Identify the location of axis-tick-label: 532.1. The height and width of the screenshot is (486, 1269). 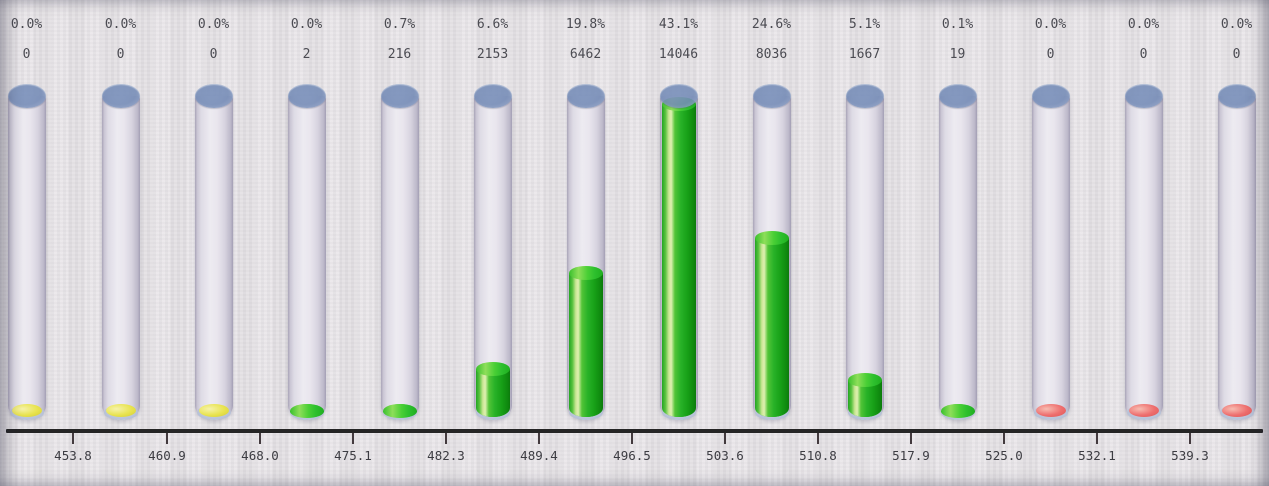
(1097, 455).